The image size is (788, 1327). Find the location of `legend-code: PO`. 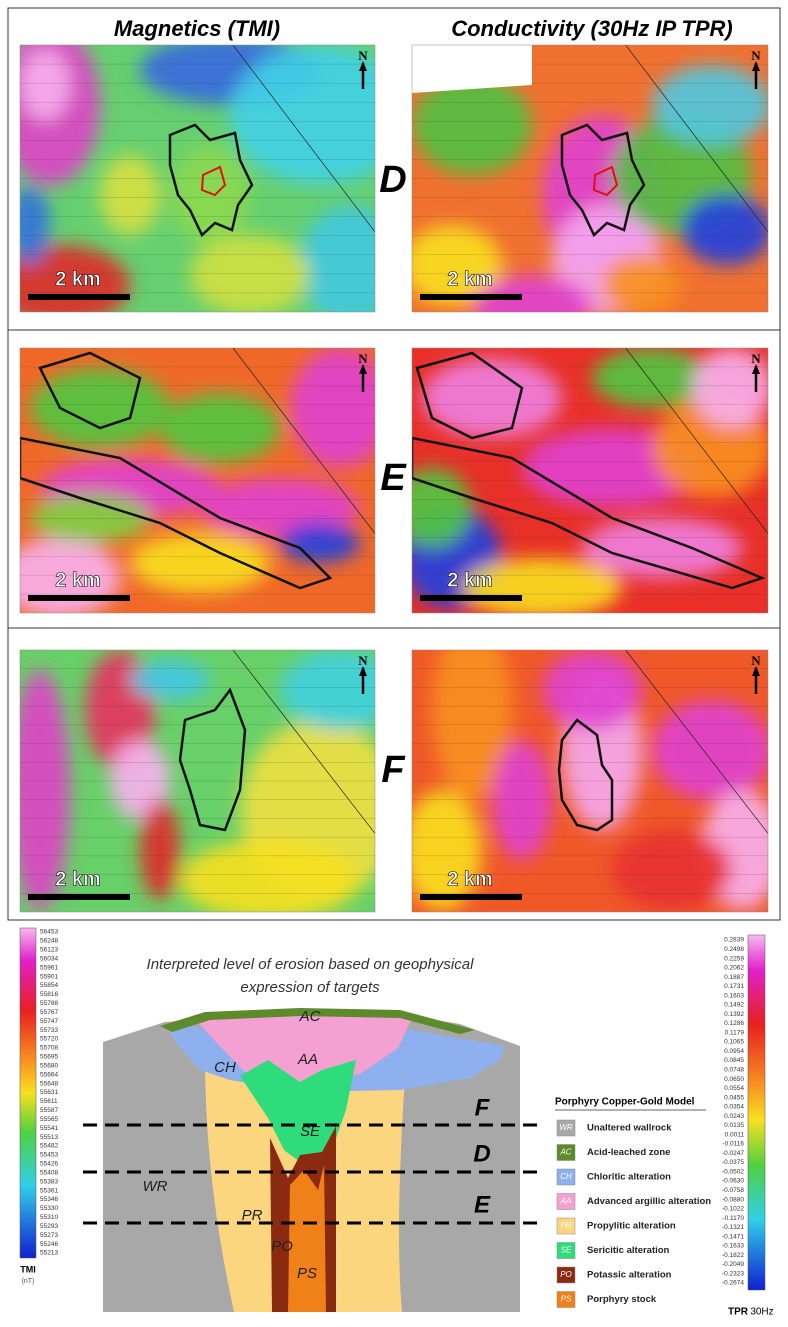

legend-code: PO is located at coordinates (566, 1274).